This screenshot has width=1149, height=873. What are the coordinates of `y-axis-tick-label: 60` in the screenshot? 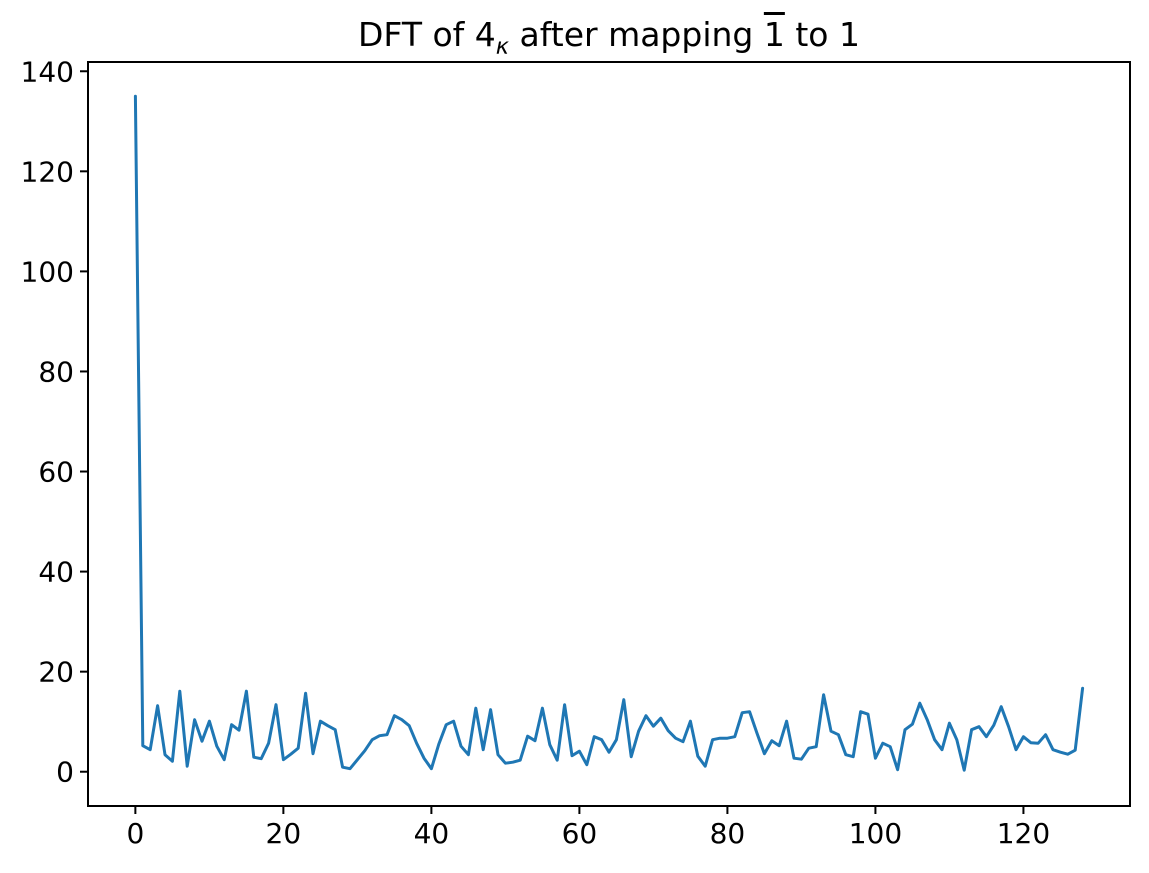 It's located at (56, 472).